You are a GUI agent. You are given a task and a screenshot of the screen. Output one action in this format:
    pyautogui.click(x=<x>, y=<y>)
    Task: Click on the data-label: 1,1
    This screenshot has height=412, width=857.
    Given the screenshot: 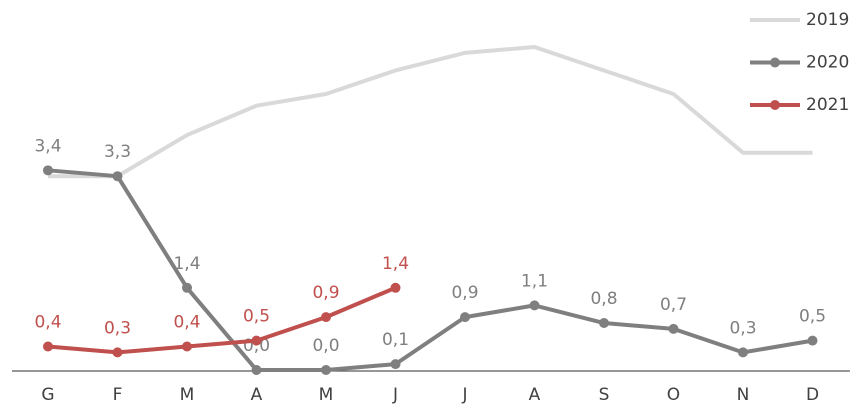 What is the action you would take?
    pyautogui.click(x=534, y=281)
    